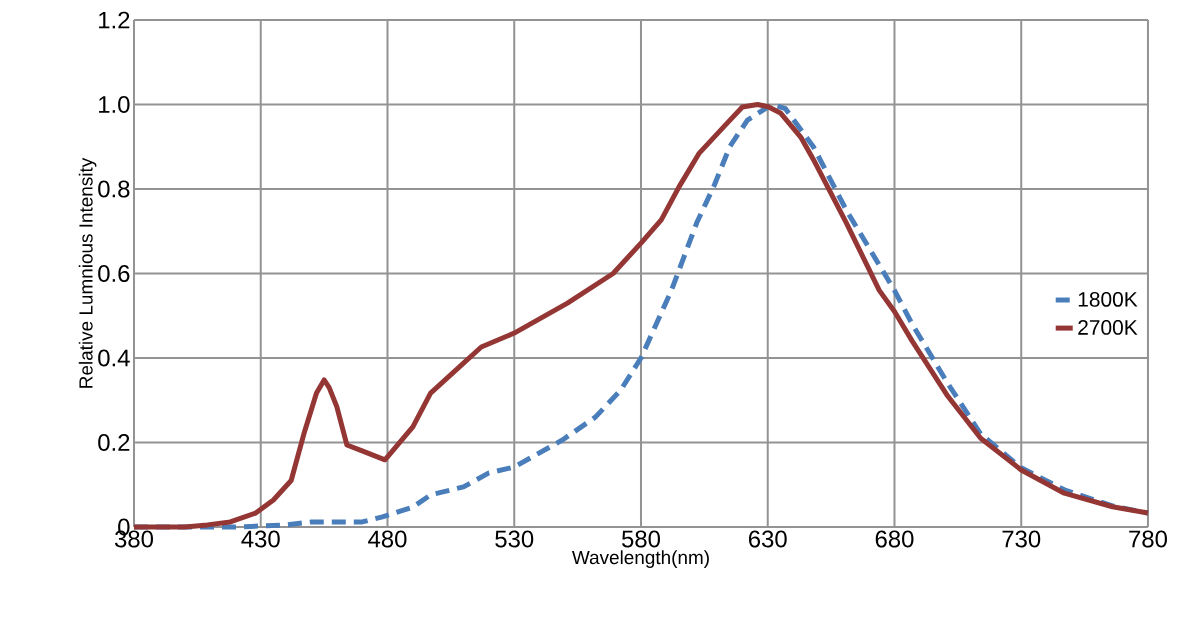 This screenshot has height=623, width=1188. I want to click on legend-label: 1800K, so click(1108, 299).